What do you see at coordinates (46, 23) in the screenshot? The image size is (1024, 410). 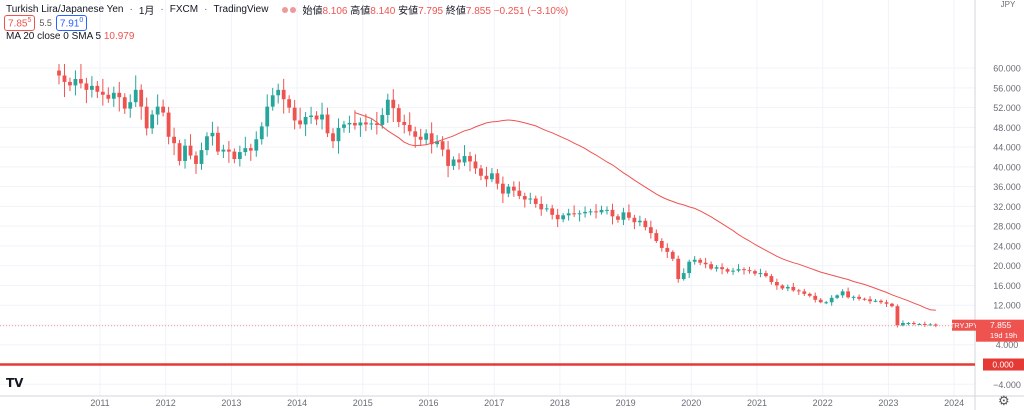 I see `trade-buttons: 7.855 5.5 7.910` at bounding box center [46, 23].